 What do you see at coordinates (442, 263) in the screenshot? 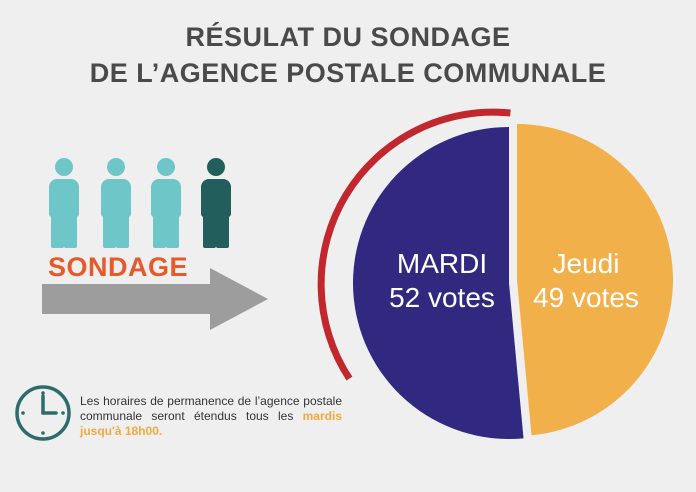
I see `slice-label-mardi: MARDI` at bounding box center [442, 263].